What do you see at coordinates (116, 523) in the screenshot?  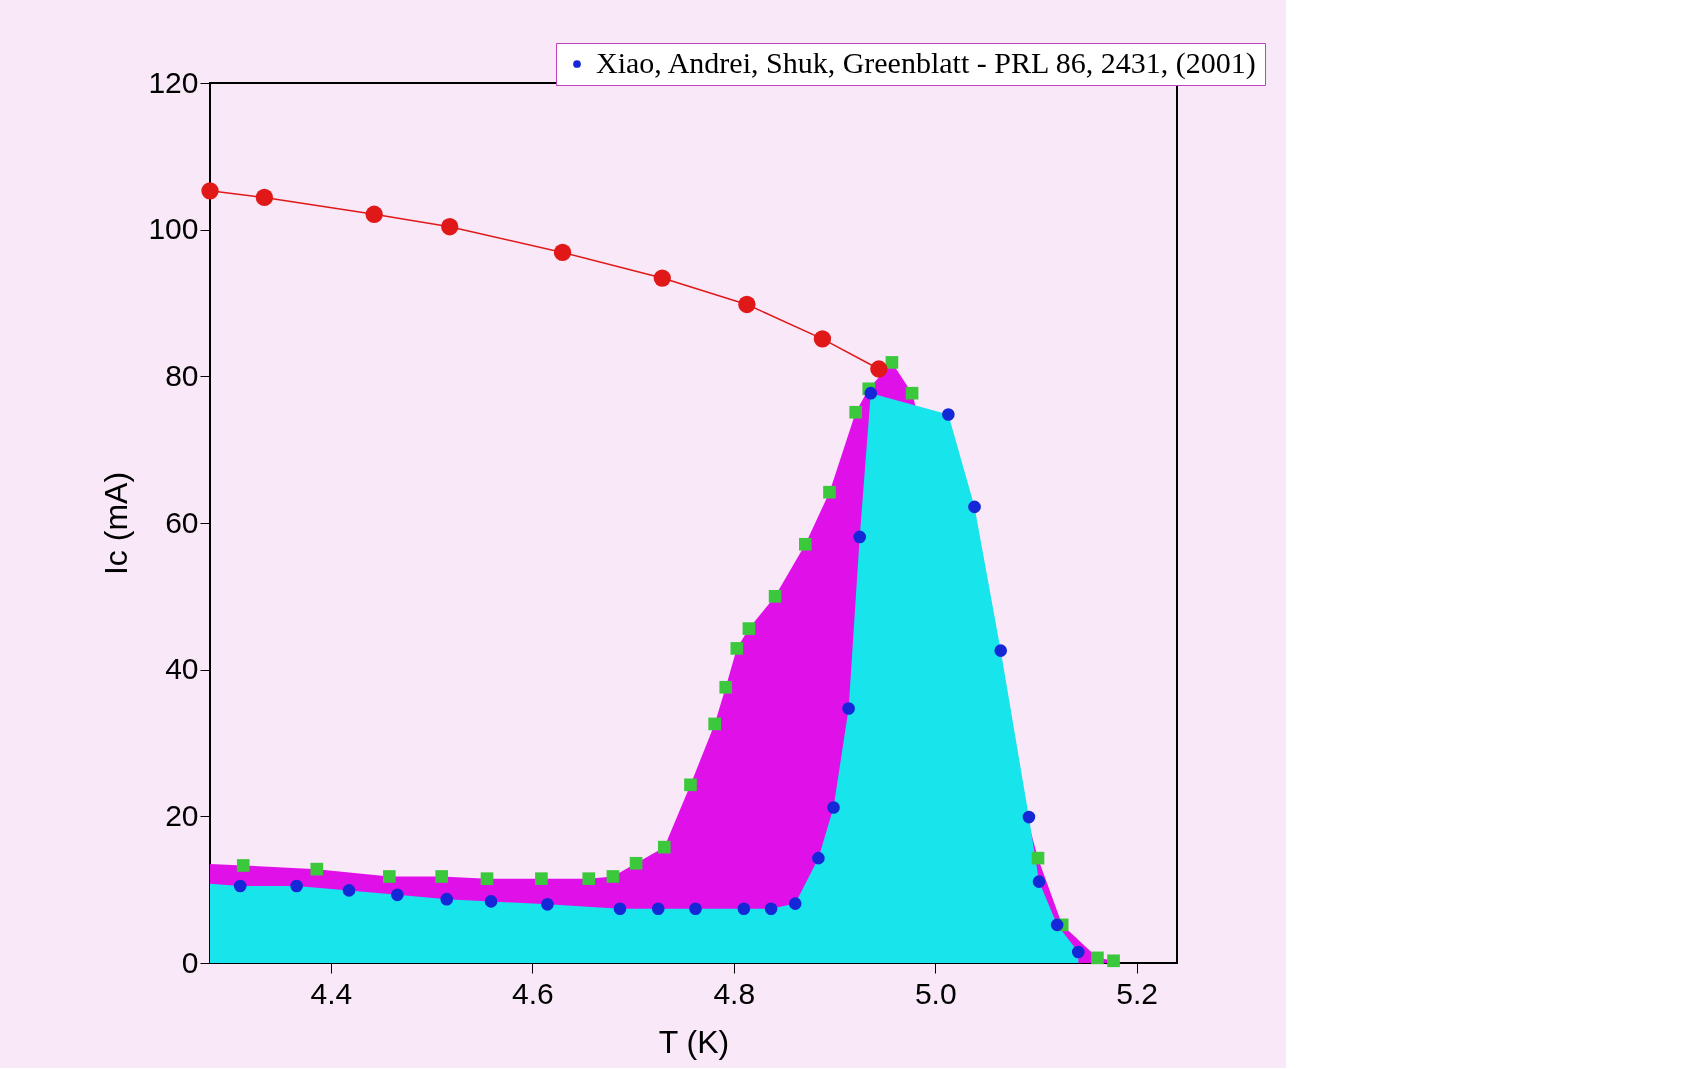 I see `y-axis-title: Ic (mA)` at bounding box center [116, 523].